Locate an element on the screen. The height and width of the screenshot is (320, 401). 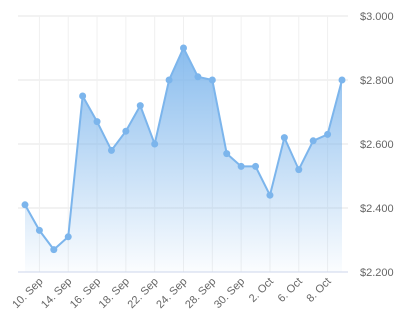
x-tick-label: 10. Sep is located at coordinates (27, 293).